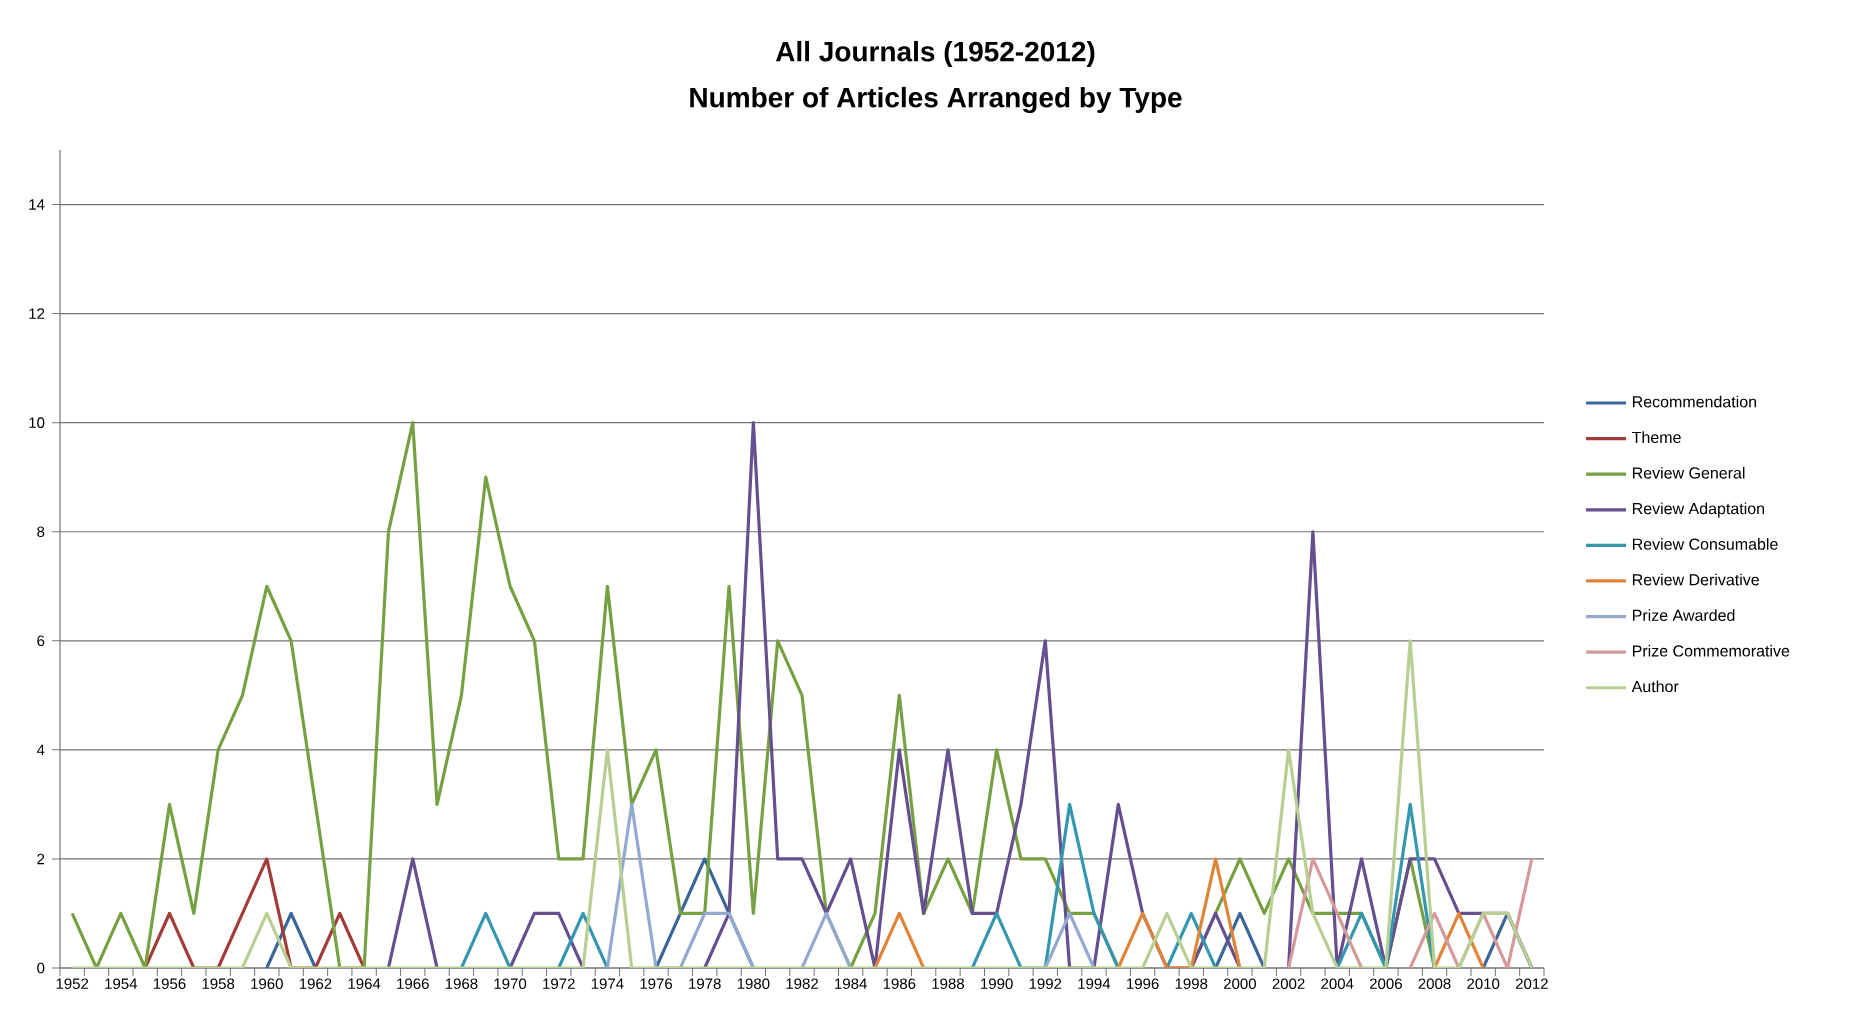 The width and height of the screenshot is (1871, 1024). What do you see at coordinates (413, 984) in the screenshot?
I see `x-tick-label: 1966` at bounding box center [413, 984].